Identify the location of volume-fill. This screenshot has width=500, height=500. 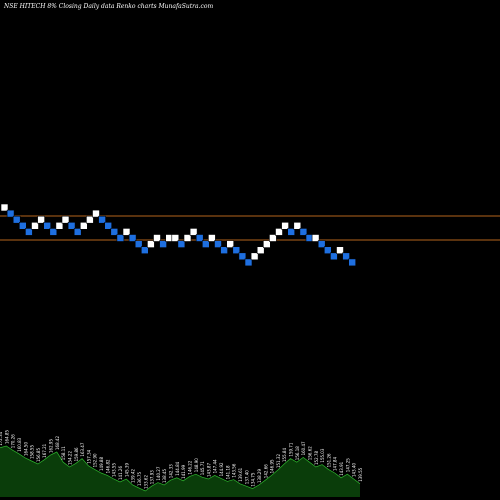
(180, 471).